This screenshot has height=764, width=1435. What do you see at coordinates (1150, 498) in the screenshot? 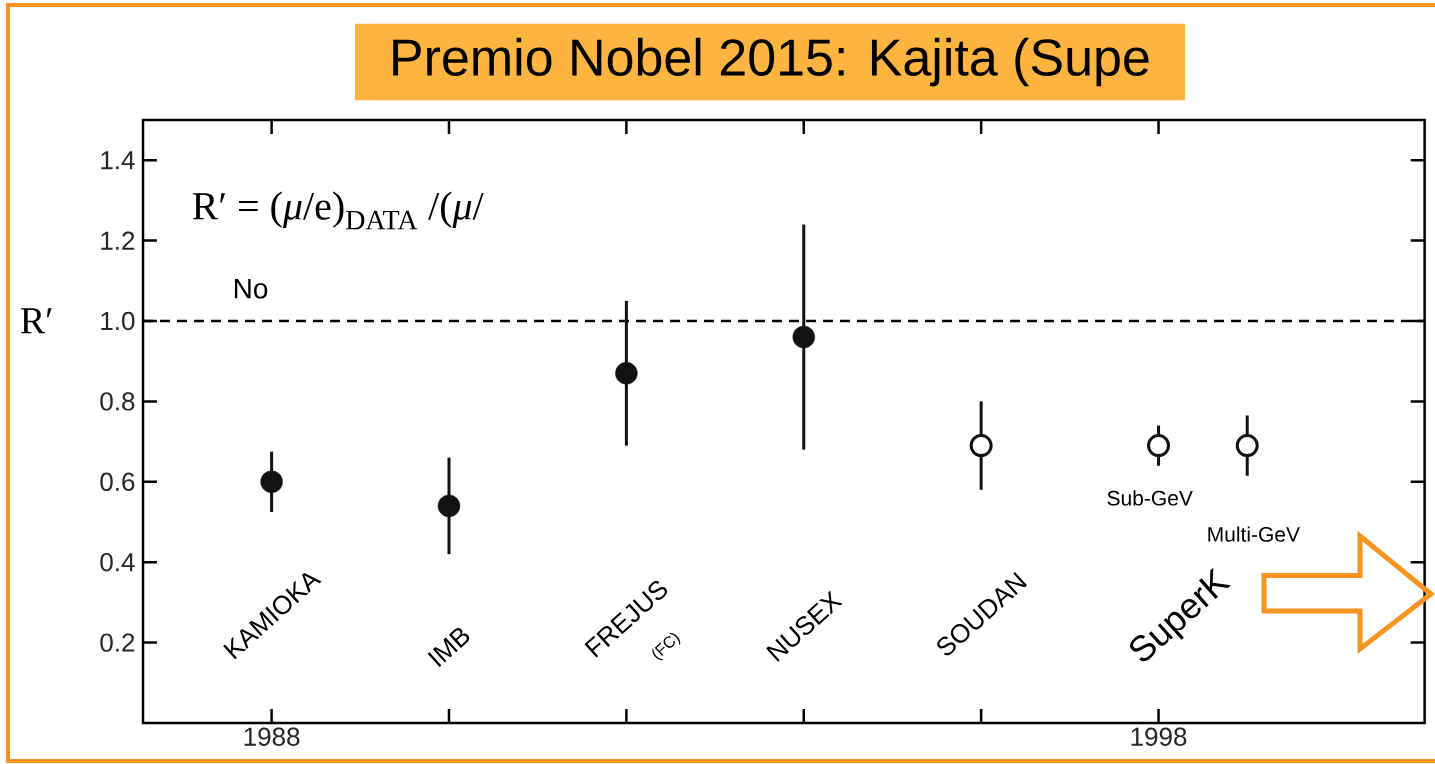
I see `annotation: Sub-GeV` at bounding box center [1150, 498].